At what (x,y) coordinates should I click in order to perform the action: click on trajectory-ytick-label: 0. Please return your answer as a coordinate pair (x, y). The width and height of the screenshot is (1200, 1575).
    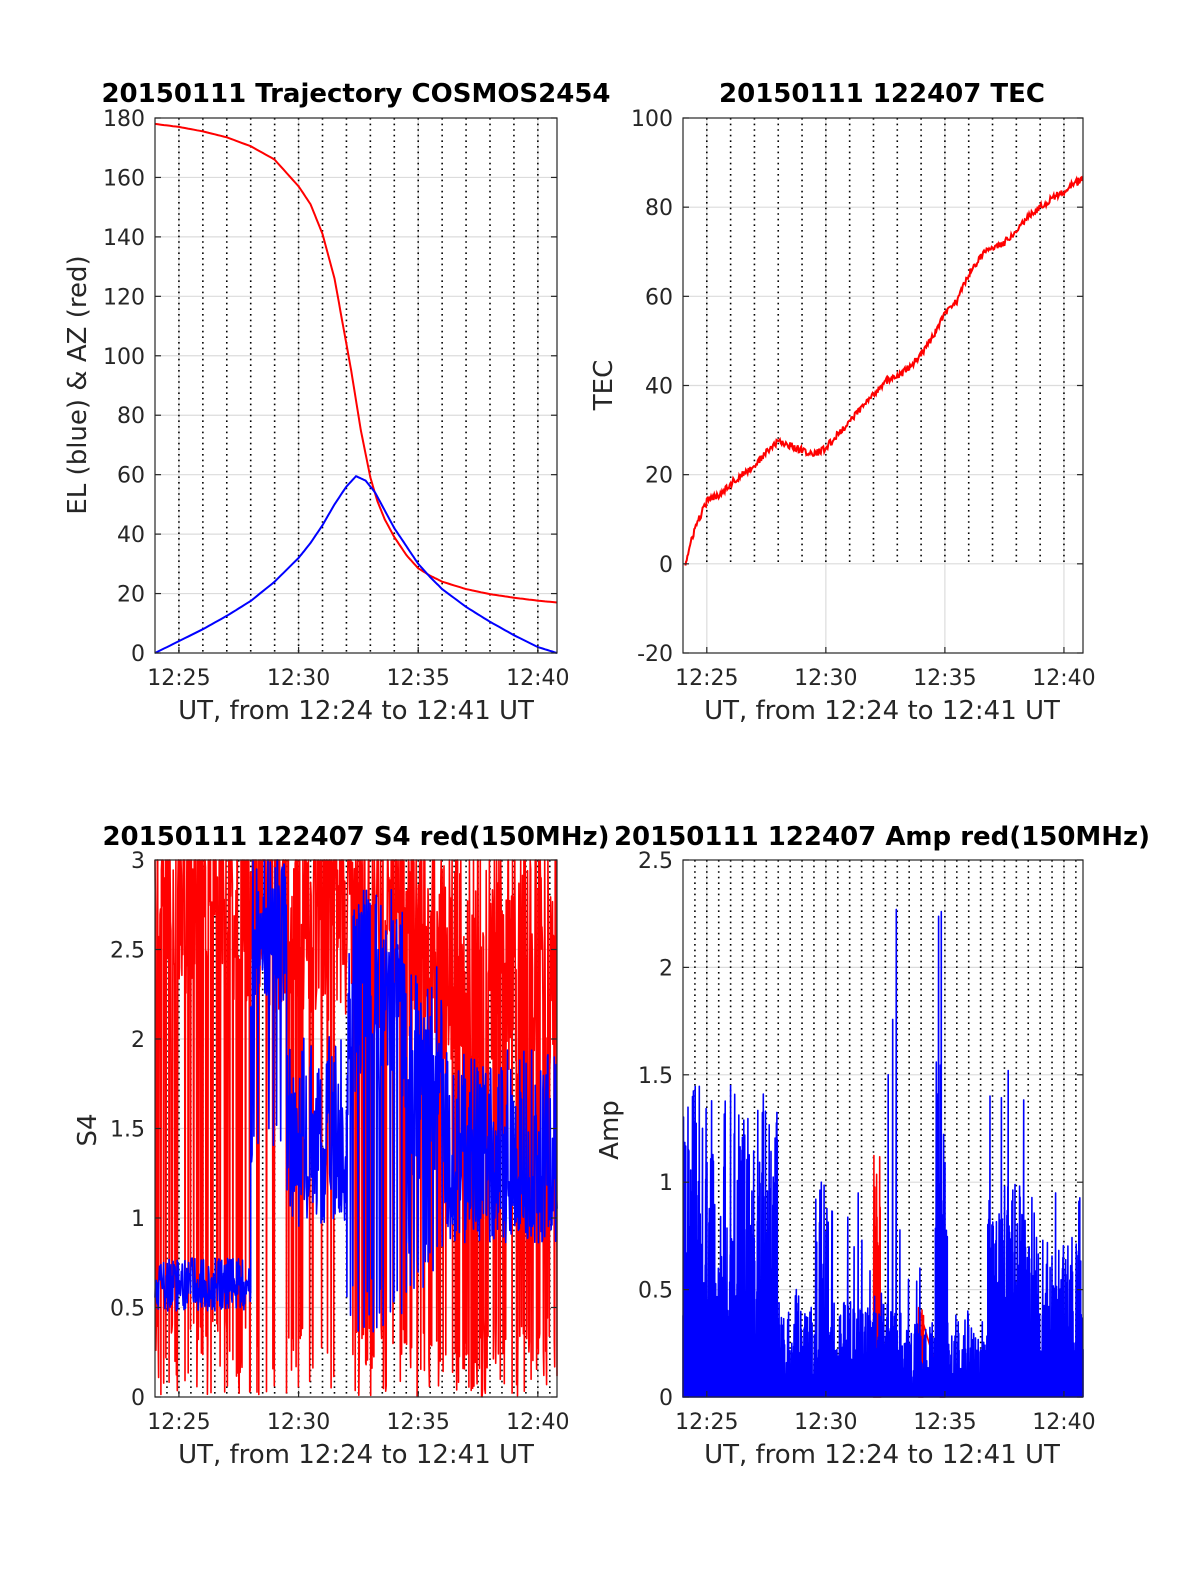
    Looking at the image, I should click on (138, 654).